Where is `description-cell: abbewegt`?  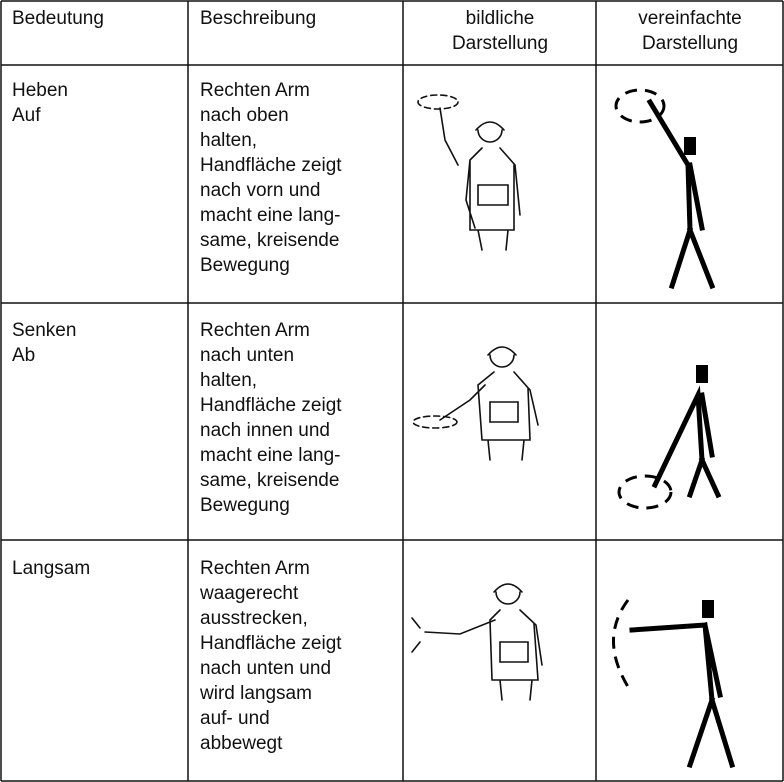
description-cell: abbewegt is located at coordinates (241, 743).